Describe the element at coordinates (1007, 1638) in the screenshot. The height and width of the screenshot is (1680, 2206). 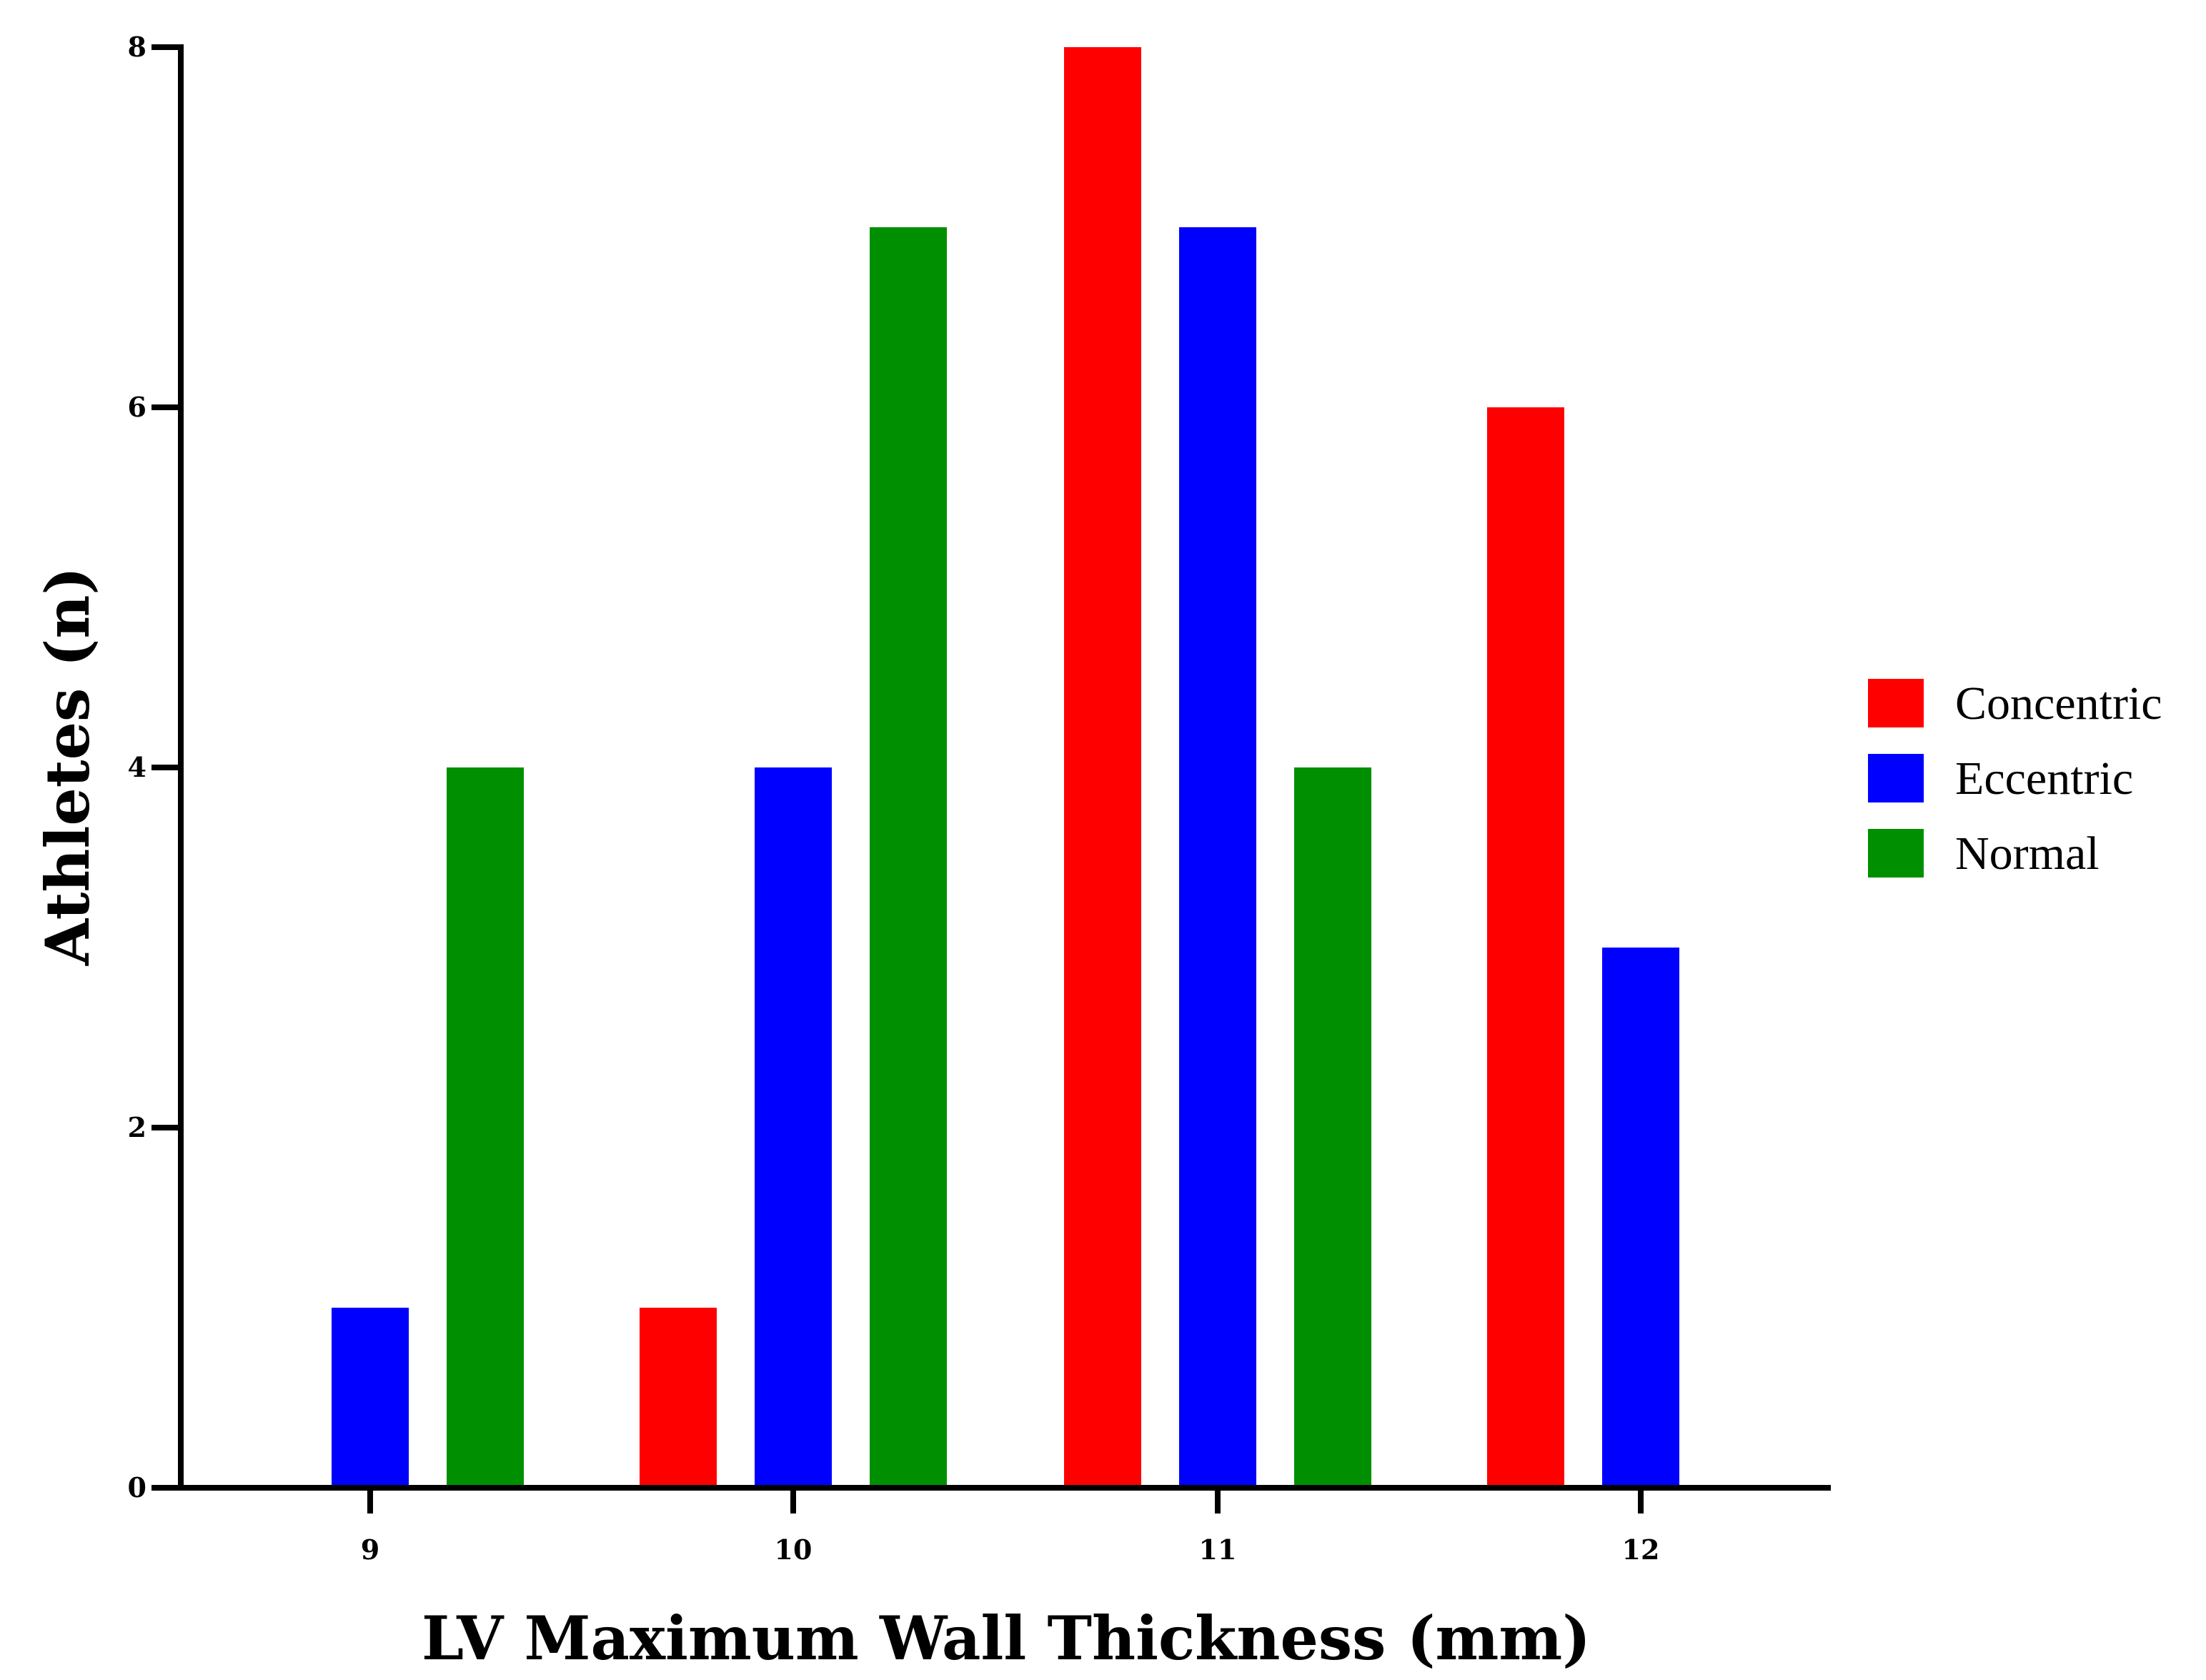
I see `x-axis-title: LV Maximum Wall Thickness (mm)` at that location.